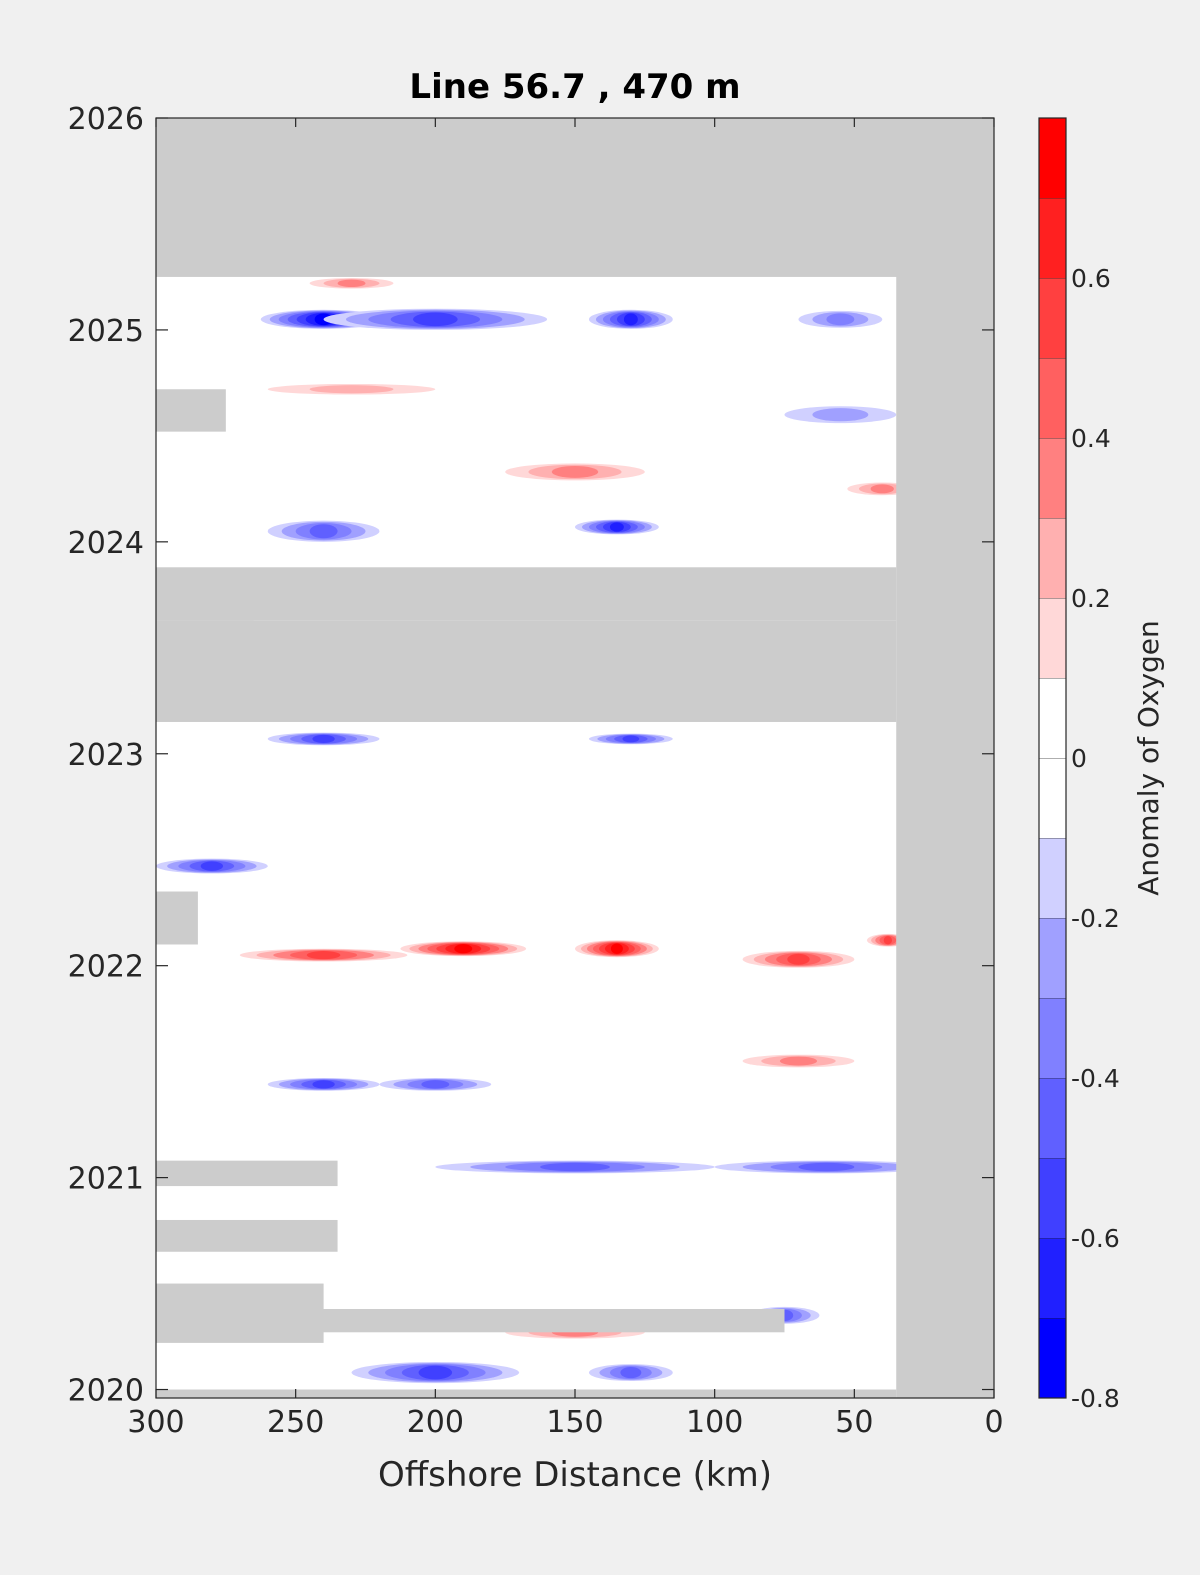 This screenshot has height=1575, width=1200. I want to click on colorbar-label: Anomaly of Oxygen, so click(1148, 758).